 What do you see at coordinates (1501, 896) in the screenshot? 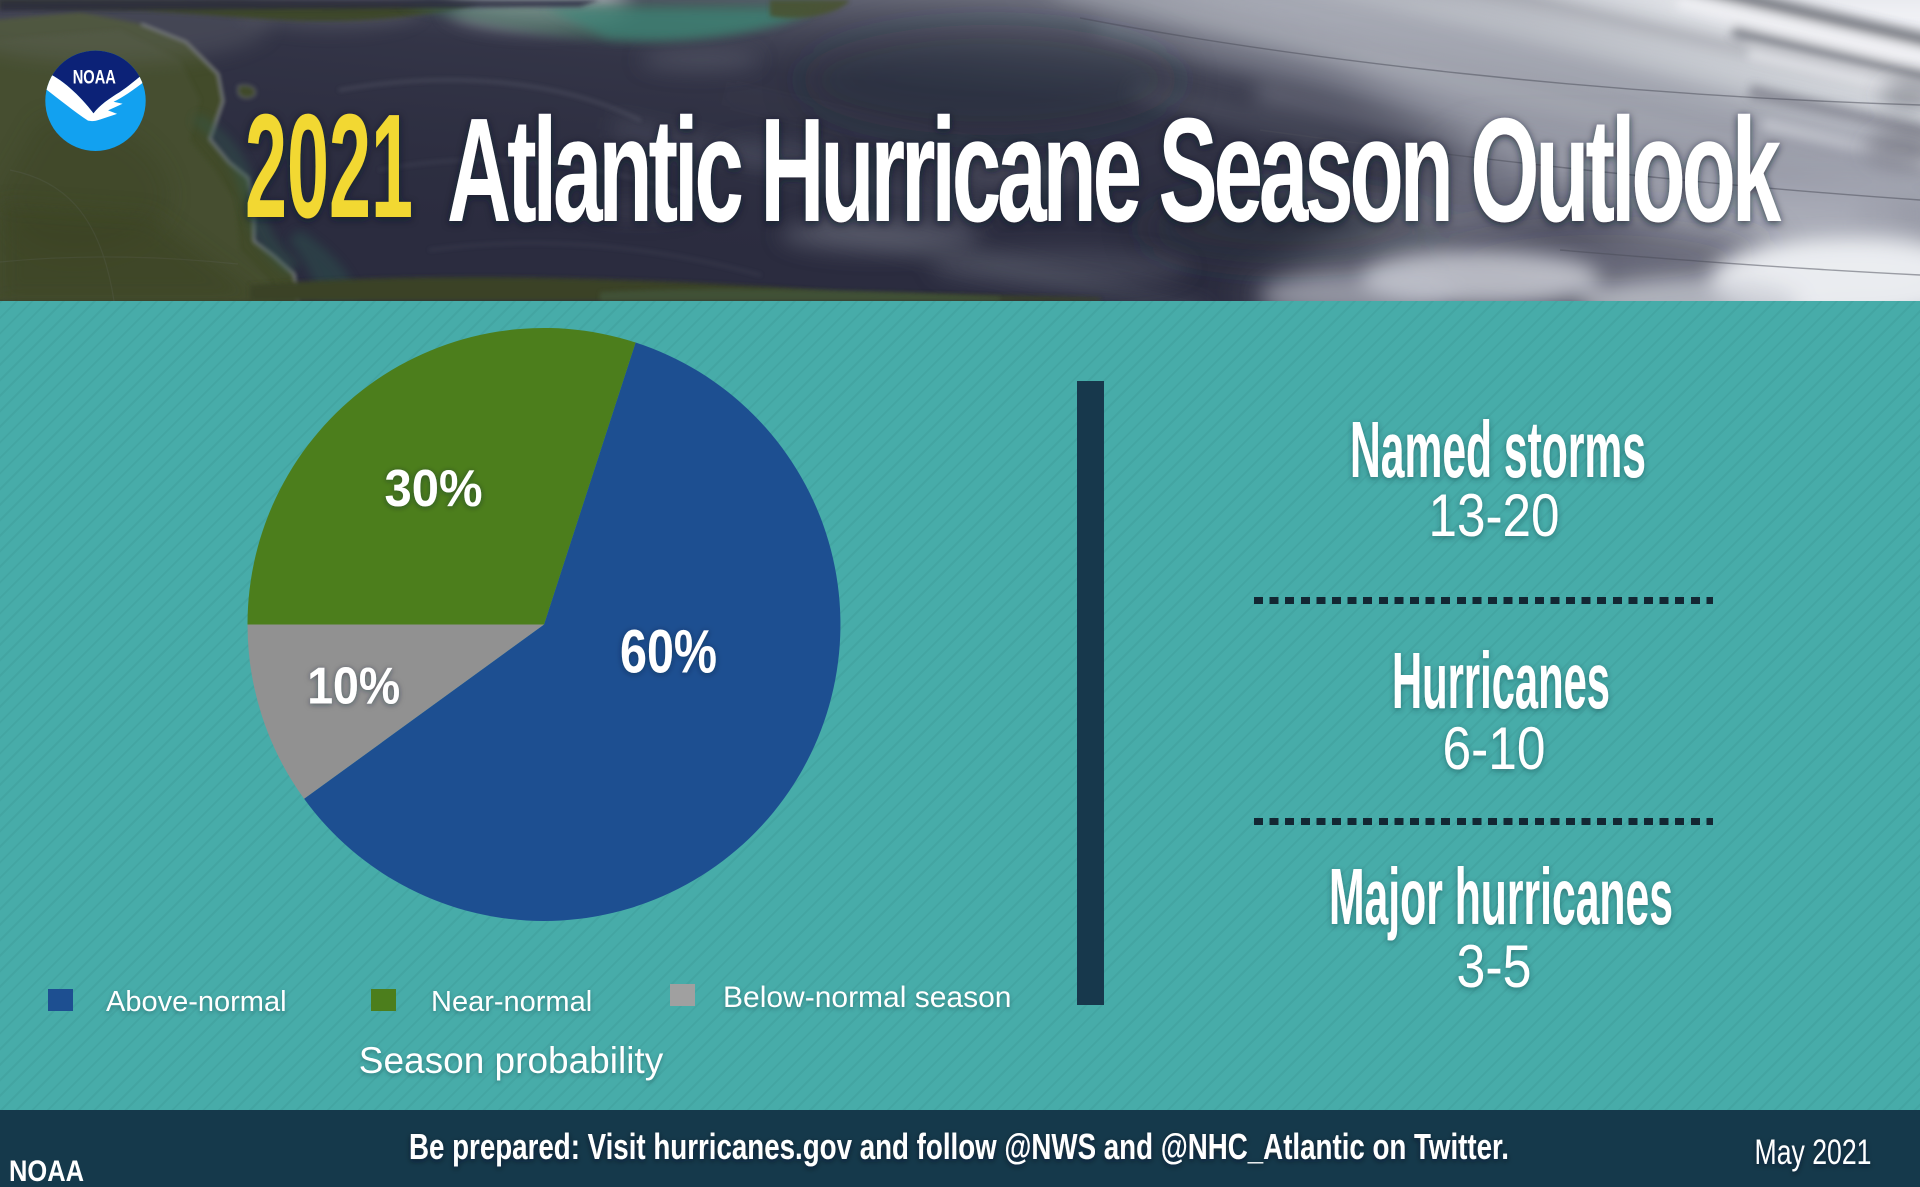
I see `svg-text: Major hurricanes` at bounding box center [1501, 896].